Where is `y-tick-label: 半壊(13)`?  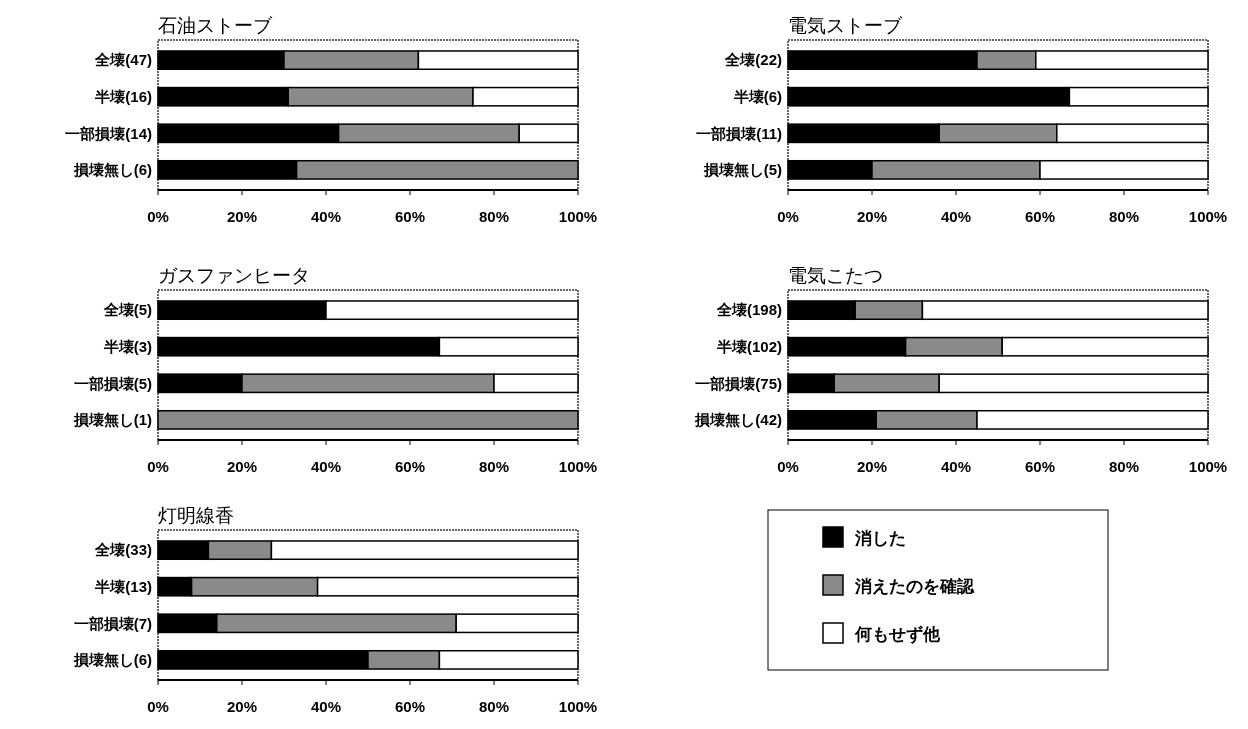
y-tick-label: 半壊(13) is located at coordinates (123, 586).